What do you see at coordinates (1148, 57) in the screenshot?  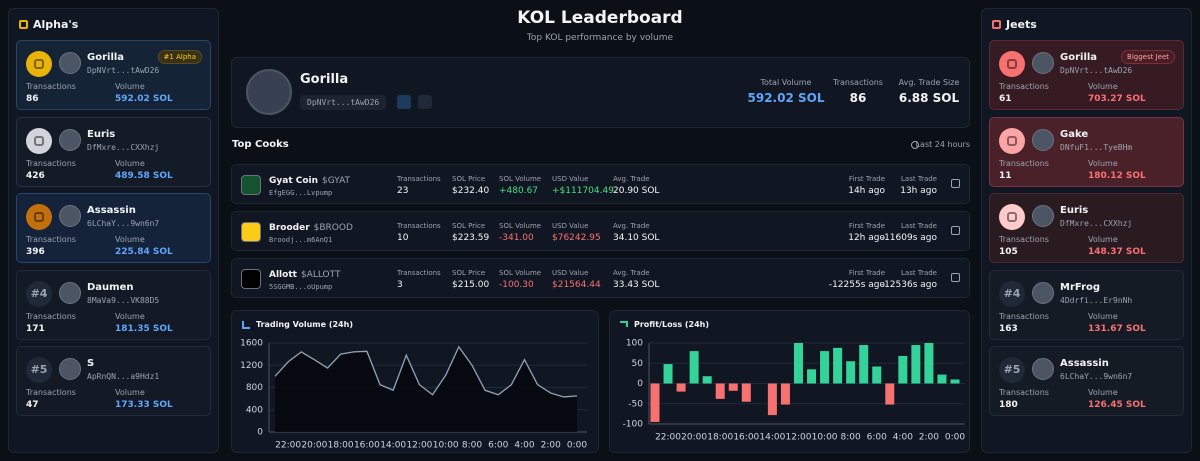 I see `rank-tag: Biggest Jeet` at bounding box center [1148, 57].